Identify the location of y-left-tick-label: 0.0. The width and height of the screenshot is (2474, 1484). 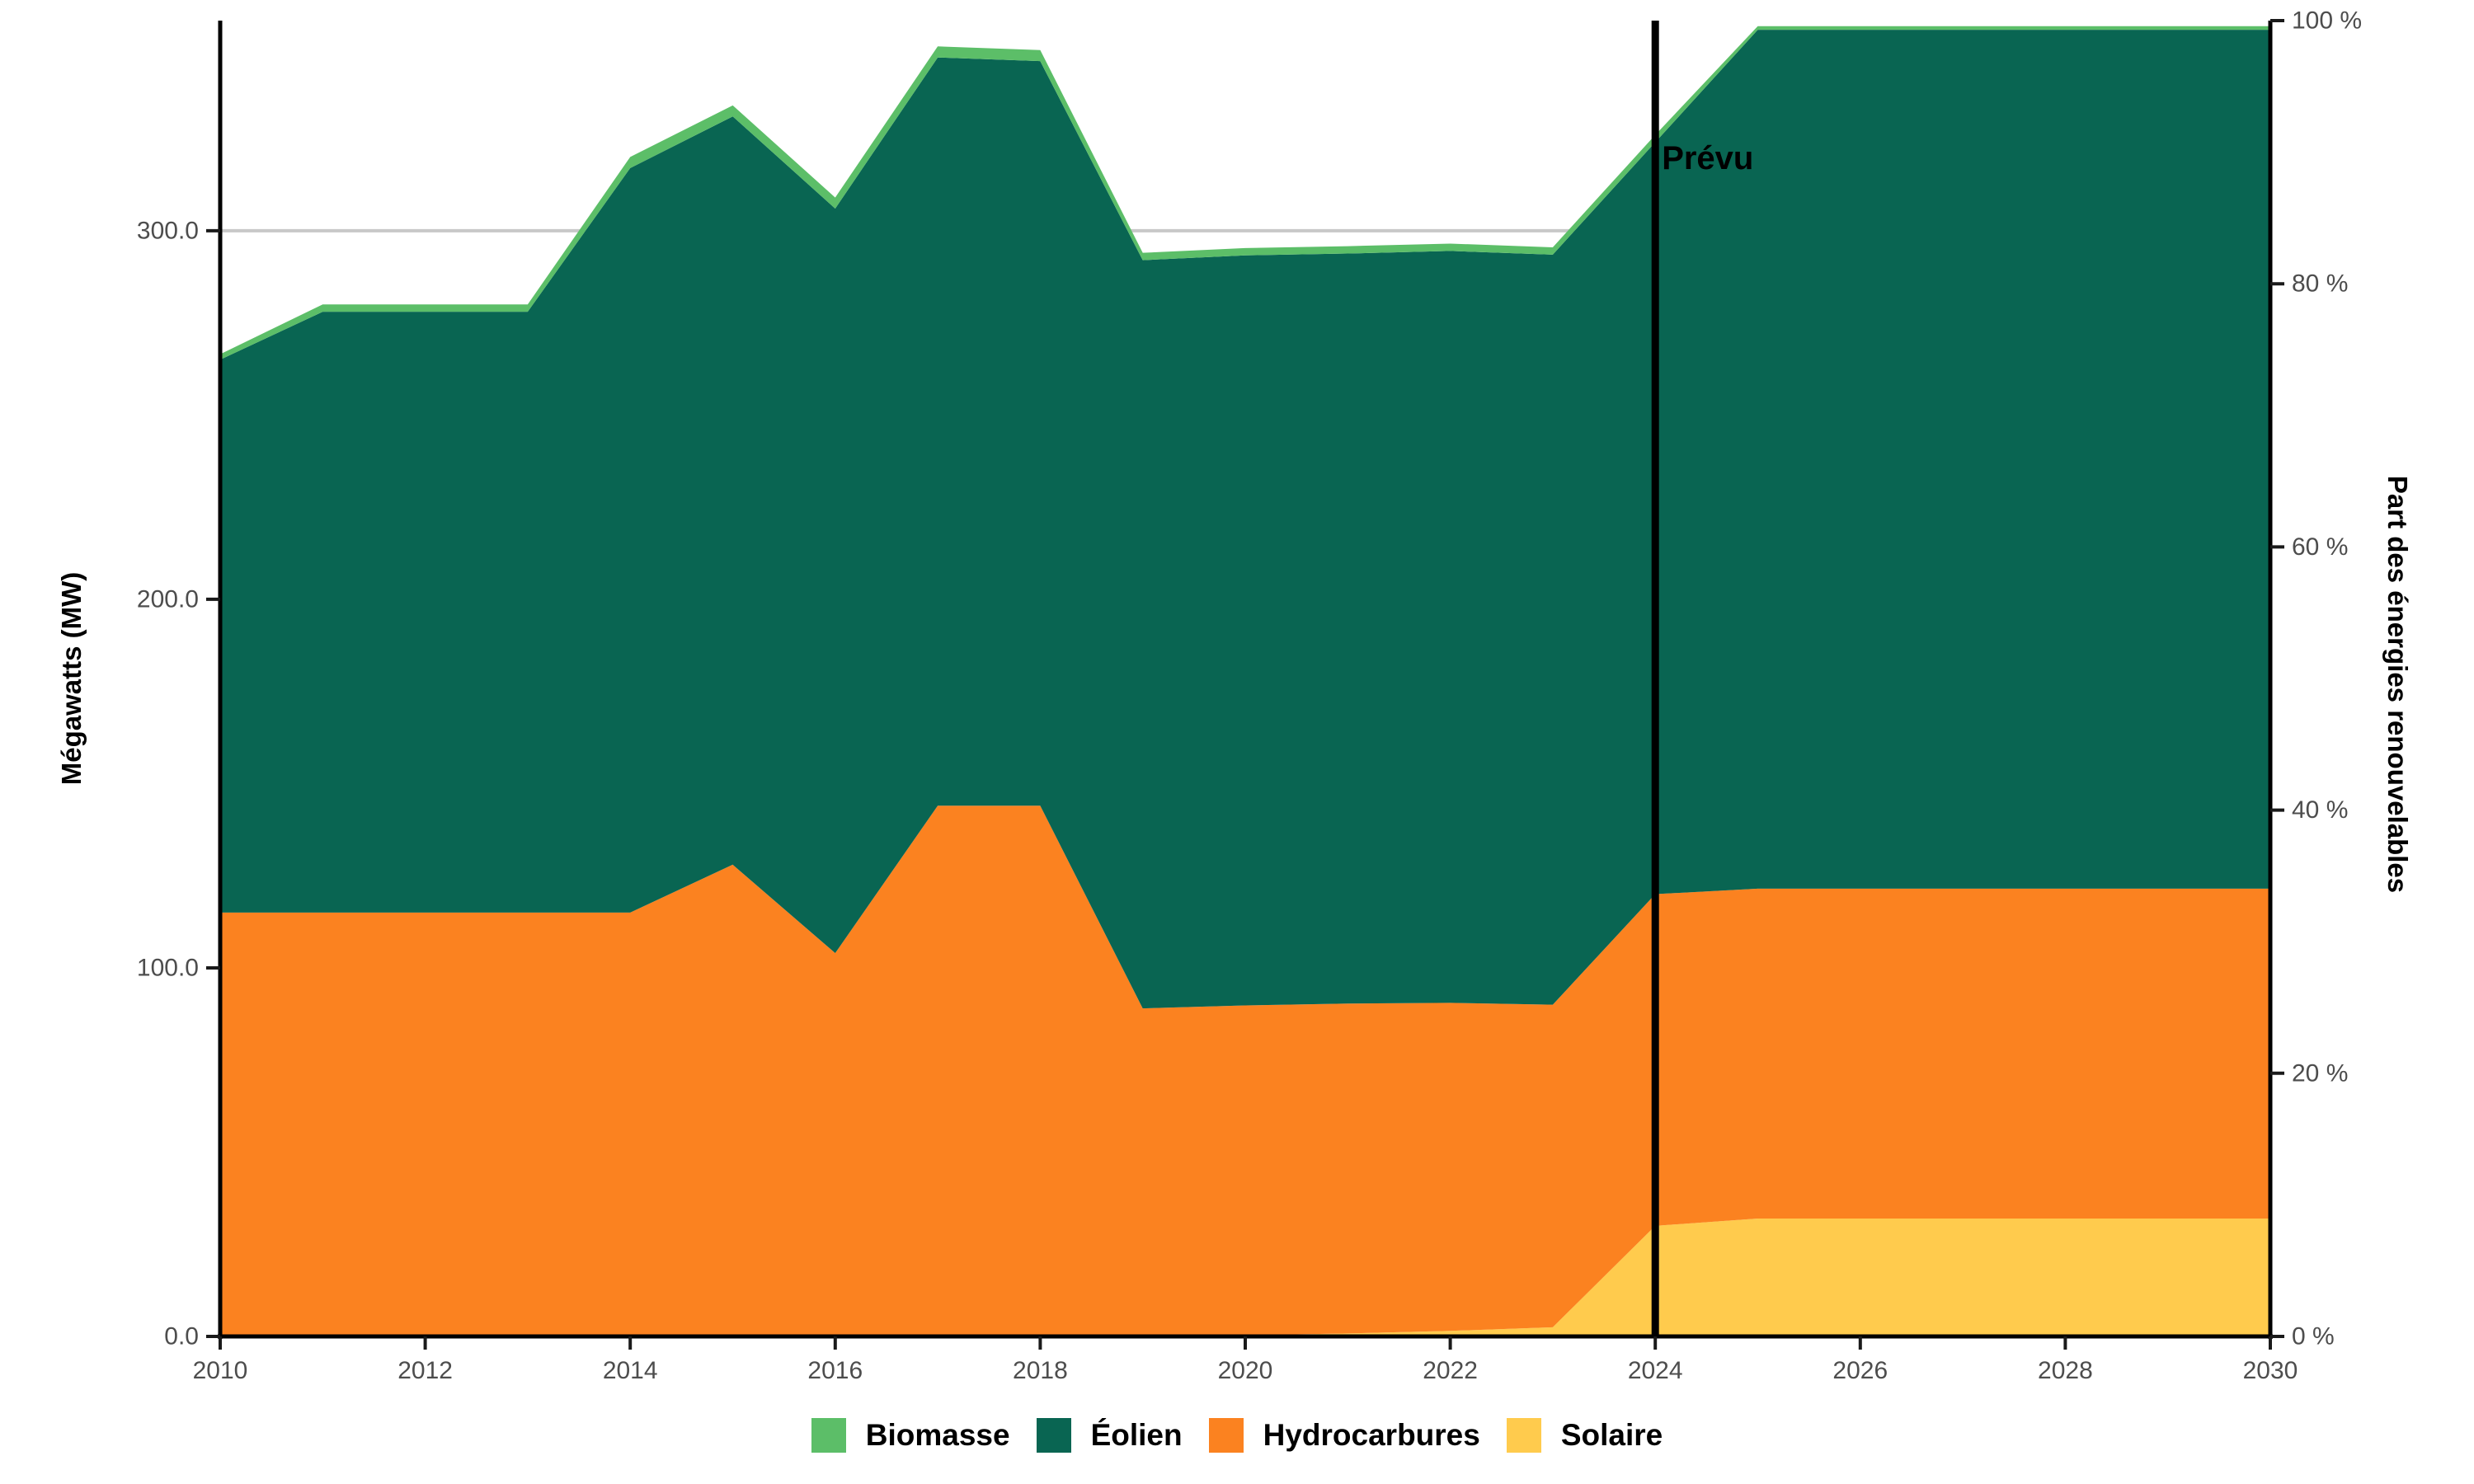
(181, 1336).